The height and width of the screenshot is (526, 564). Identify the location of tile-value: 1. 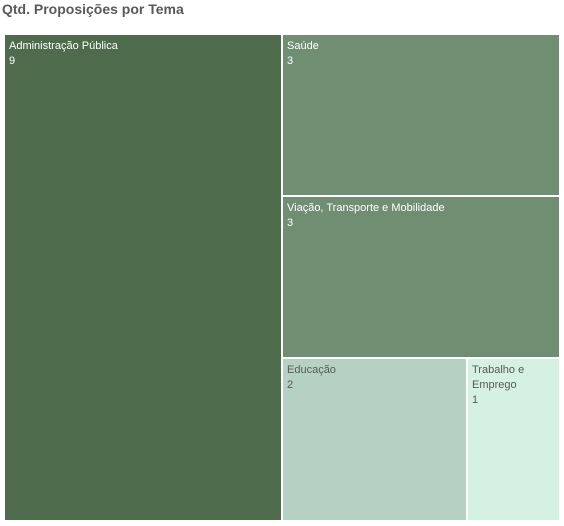
(475, 400).